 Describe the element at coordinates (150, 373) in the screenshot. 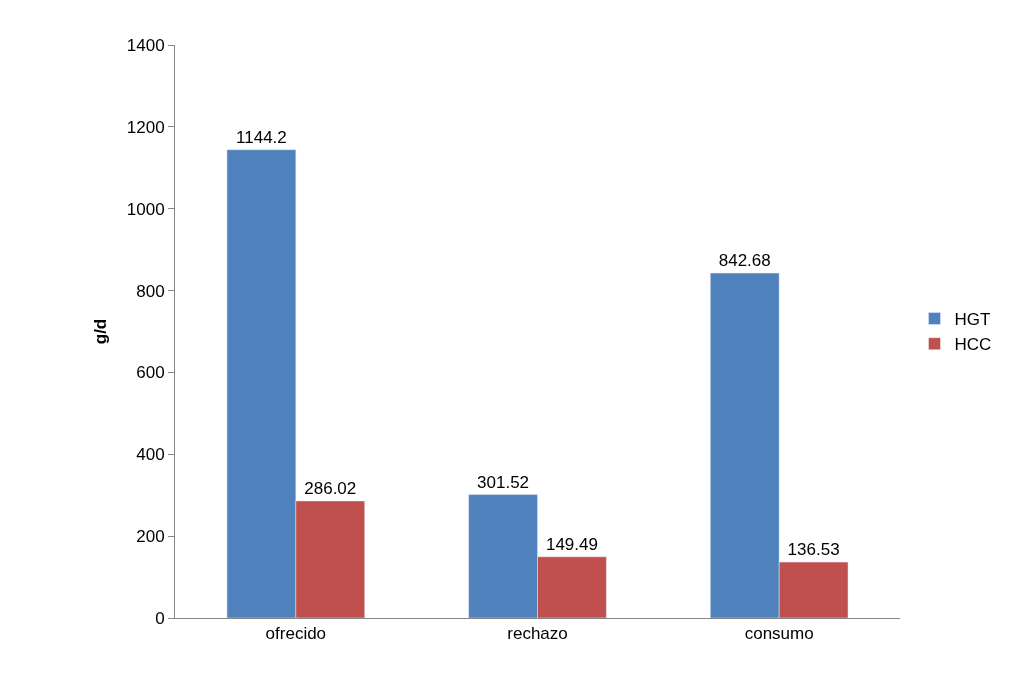

I see `y-tick-label: 600` at that location.